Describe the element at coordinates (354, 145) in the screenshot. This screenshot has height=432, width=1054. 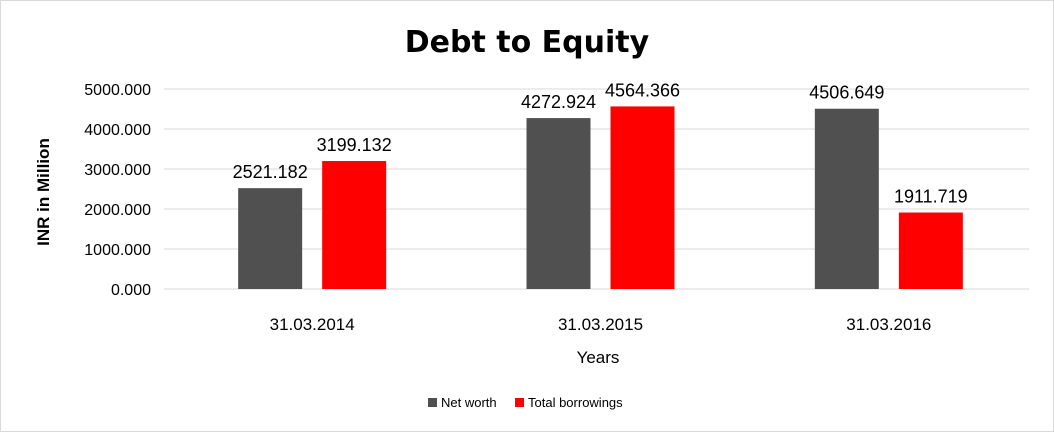
I see `data-label: 3199.132` at that location.